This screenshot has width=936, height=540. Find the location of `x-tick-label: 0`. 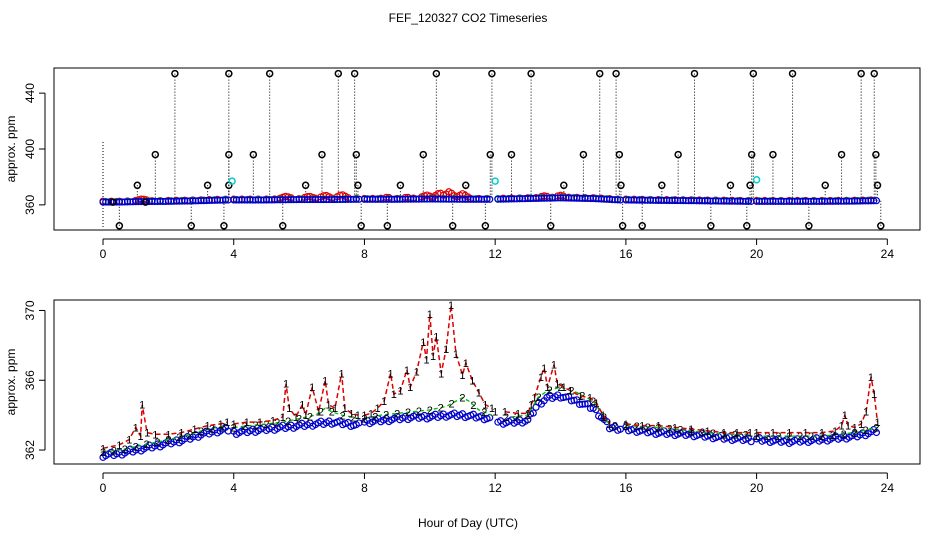

x-tick-label: 0 is located at coordinates (103, 488).